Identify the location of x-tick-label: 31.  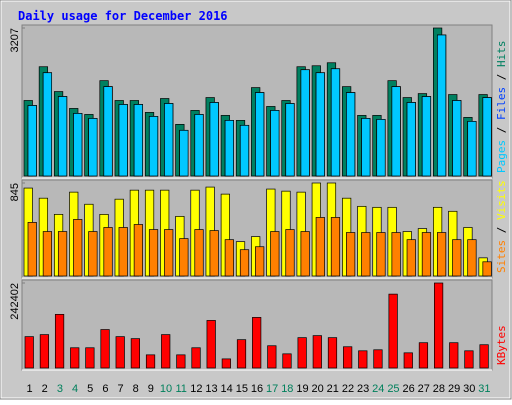
(484, 389).